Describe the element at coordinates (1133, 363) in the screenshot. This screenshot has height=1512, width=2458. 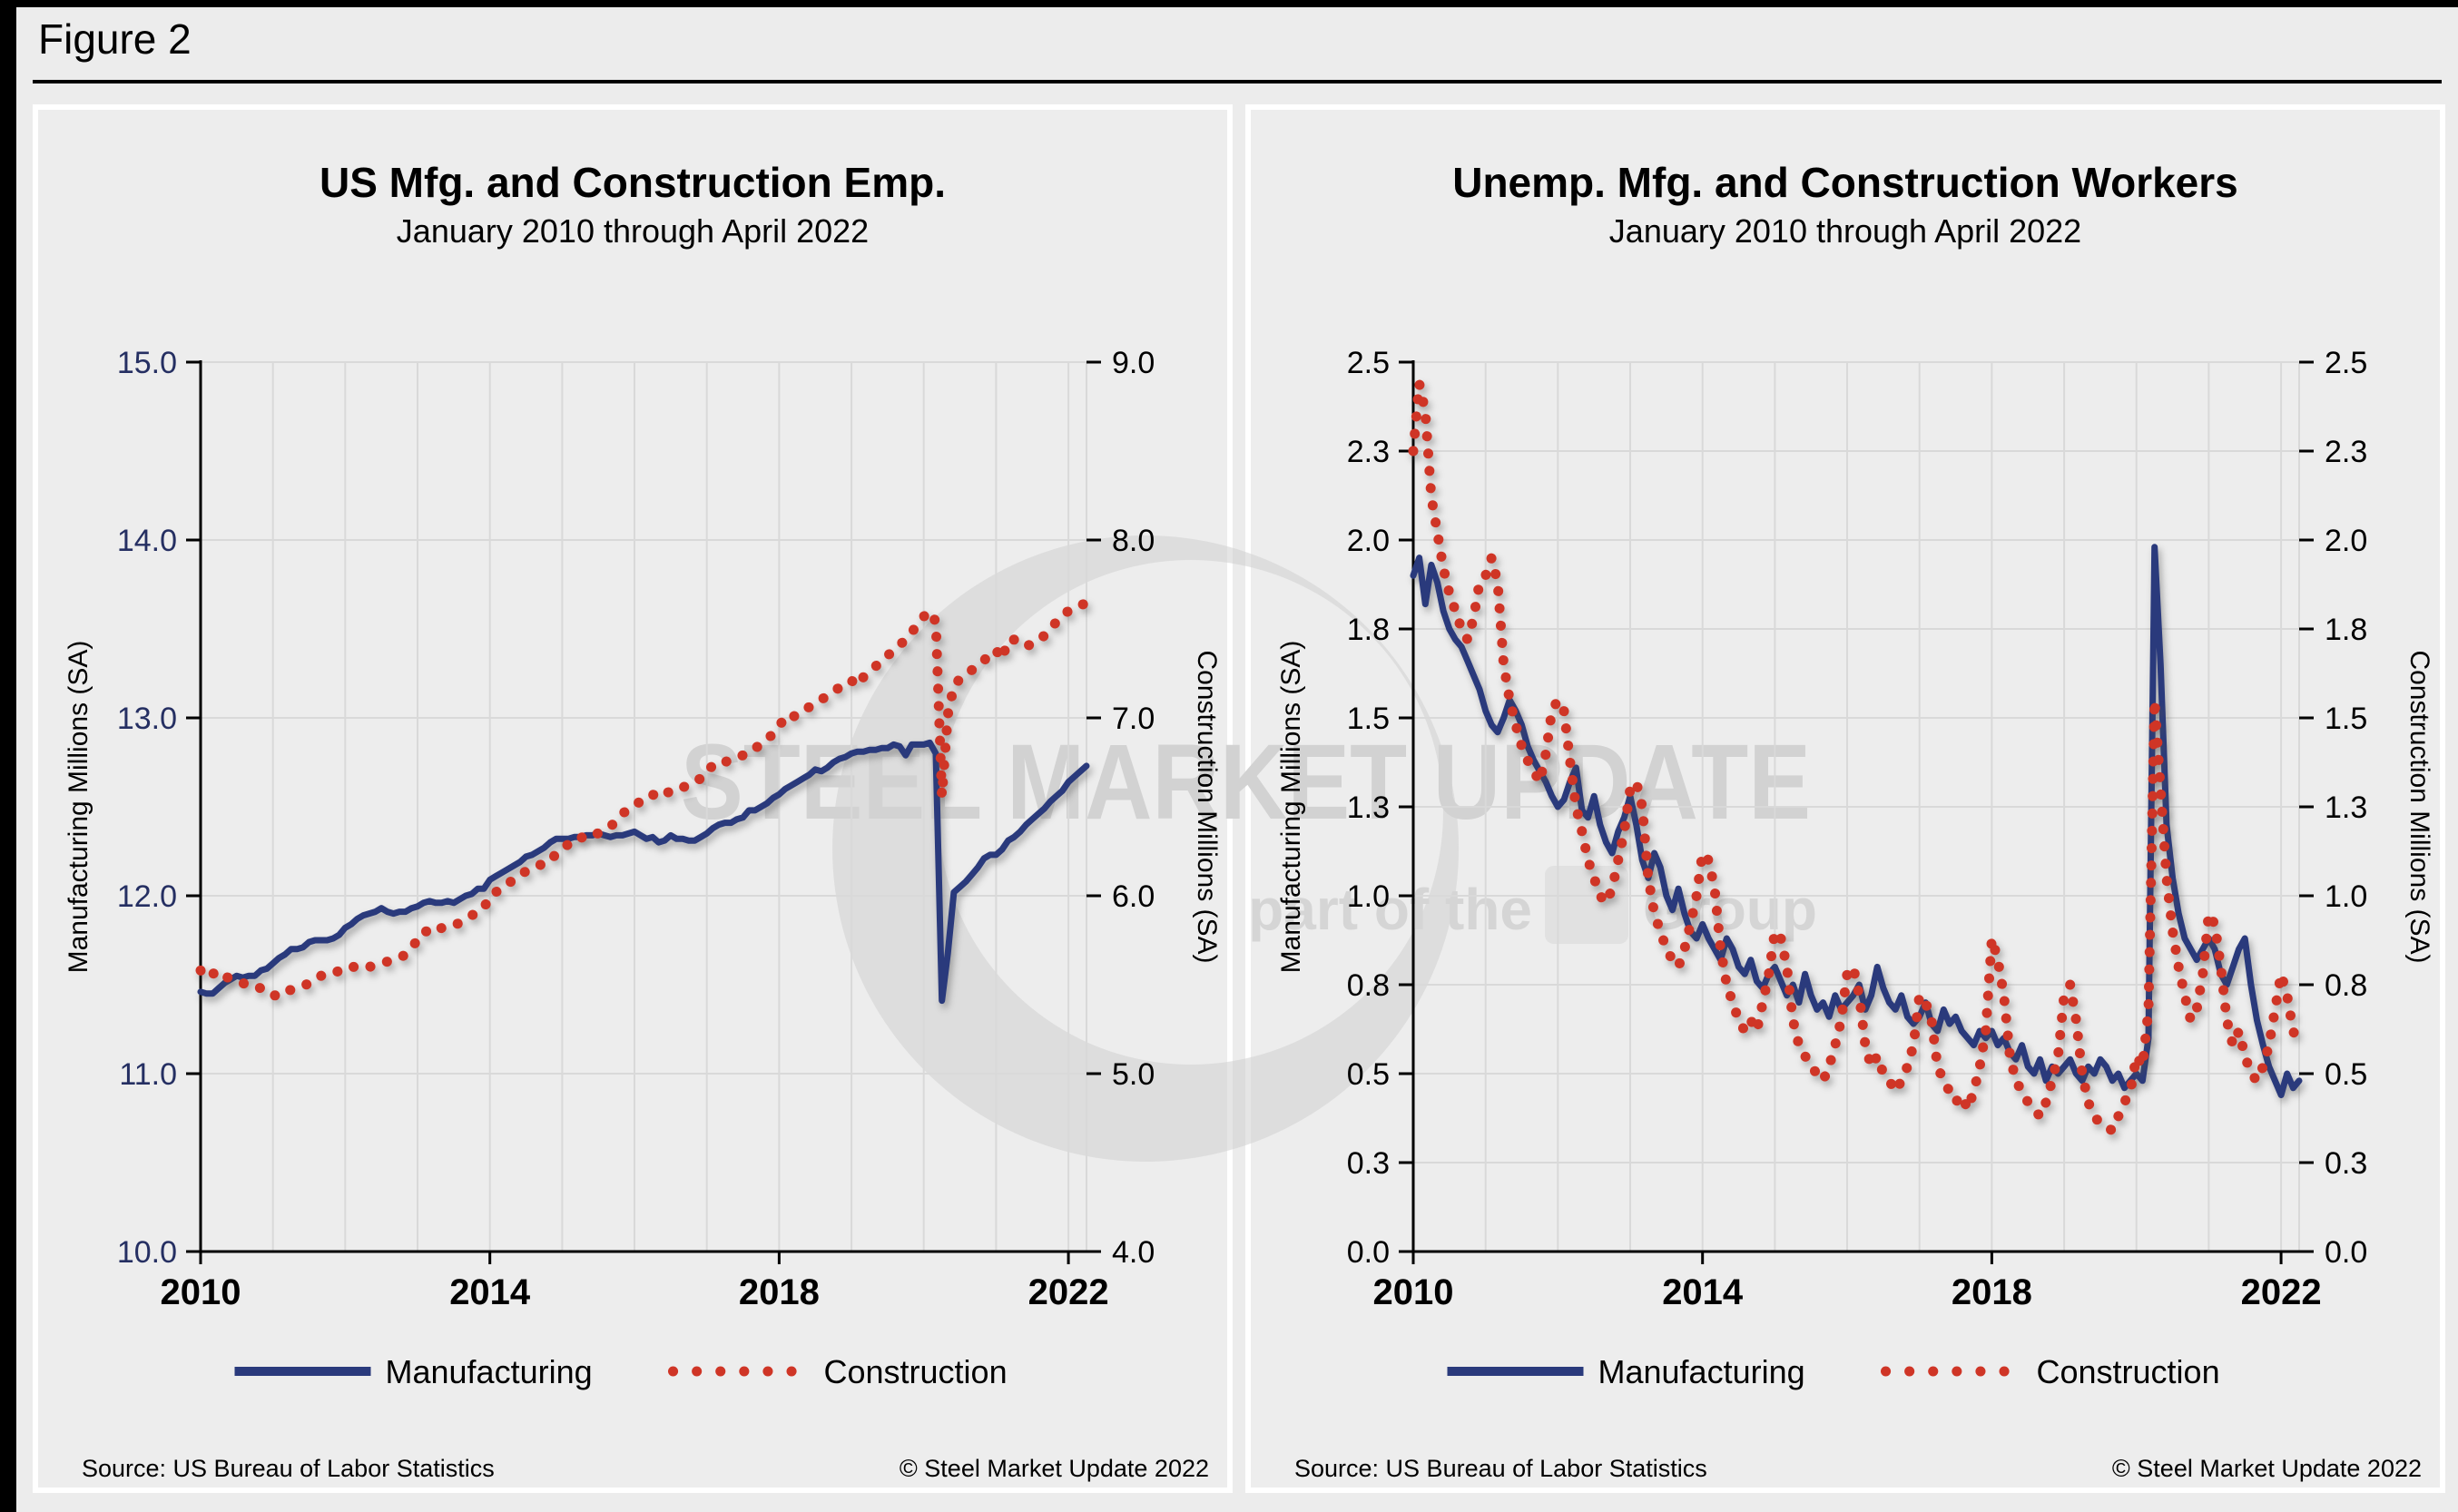
I see `y-right-tick-label: 9.0` at that location.